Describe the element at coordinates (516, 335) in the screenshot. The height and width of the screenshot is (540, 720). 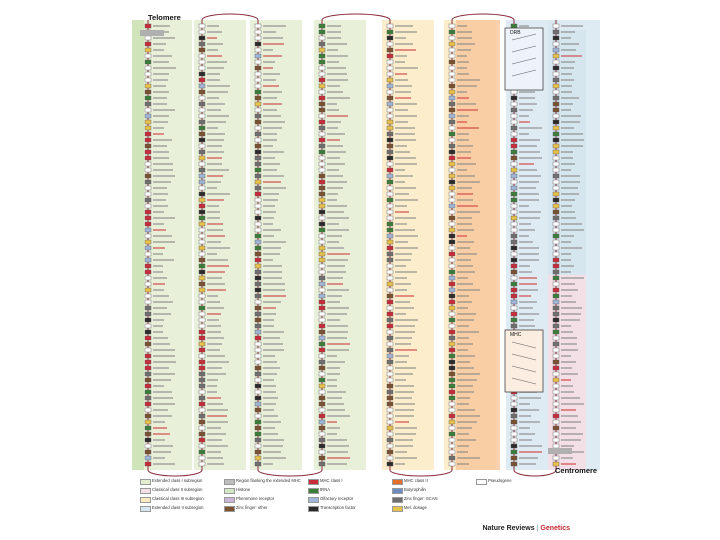
I see `zoom-box-bottom-label: MHC` at that location.